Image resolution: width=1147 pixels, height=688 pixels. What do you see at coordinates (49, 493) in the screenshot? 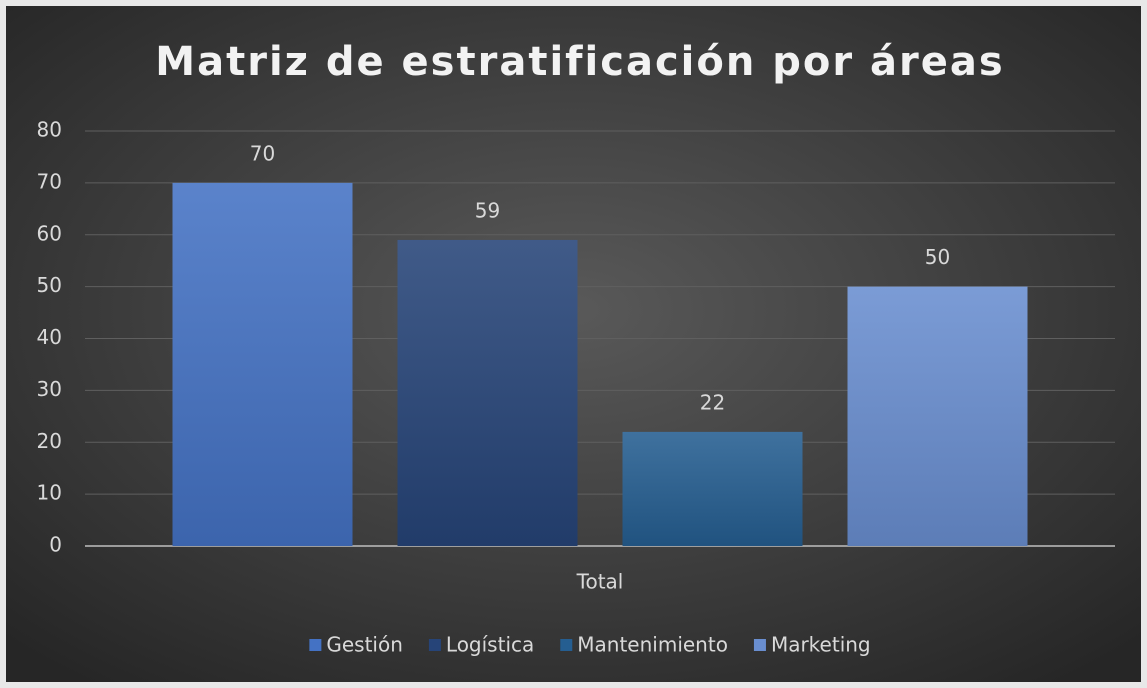
I see `y-tick-label: 10` at bounding box center [49, 493].